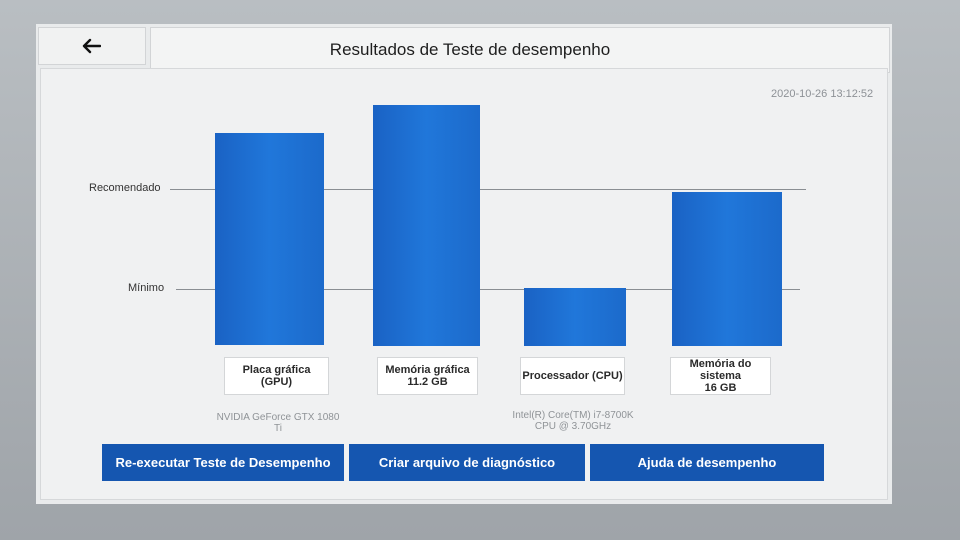 The width and height of the screenshot is (960, 540). I want to click on back-button, so click(92, 46).